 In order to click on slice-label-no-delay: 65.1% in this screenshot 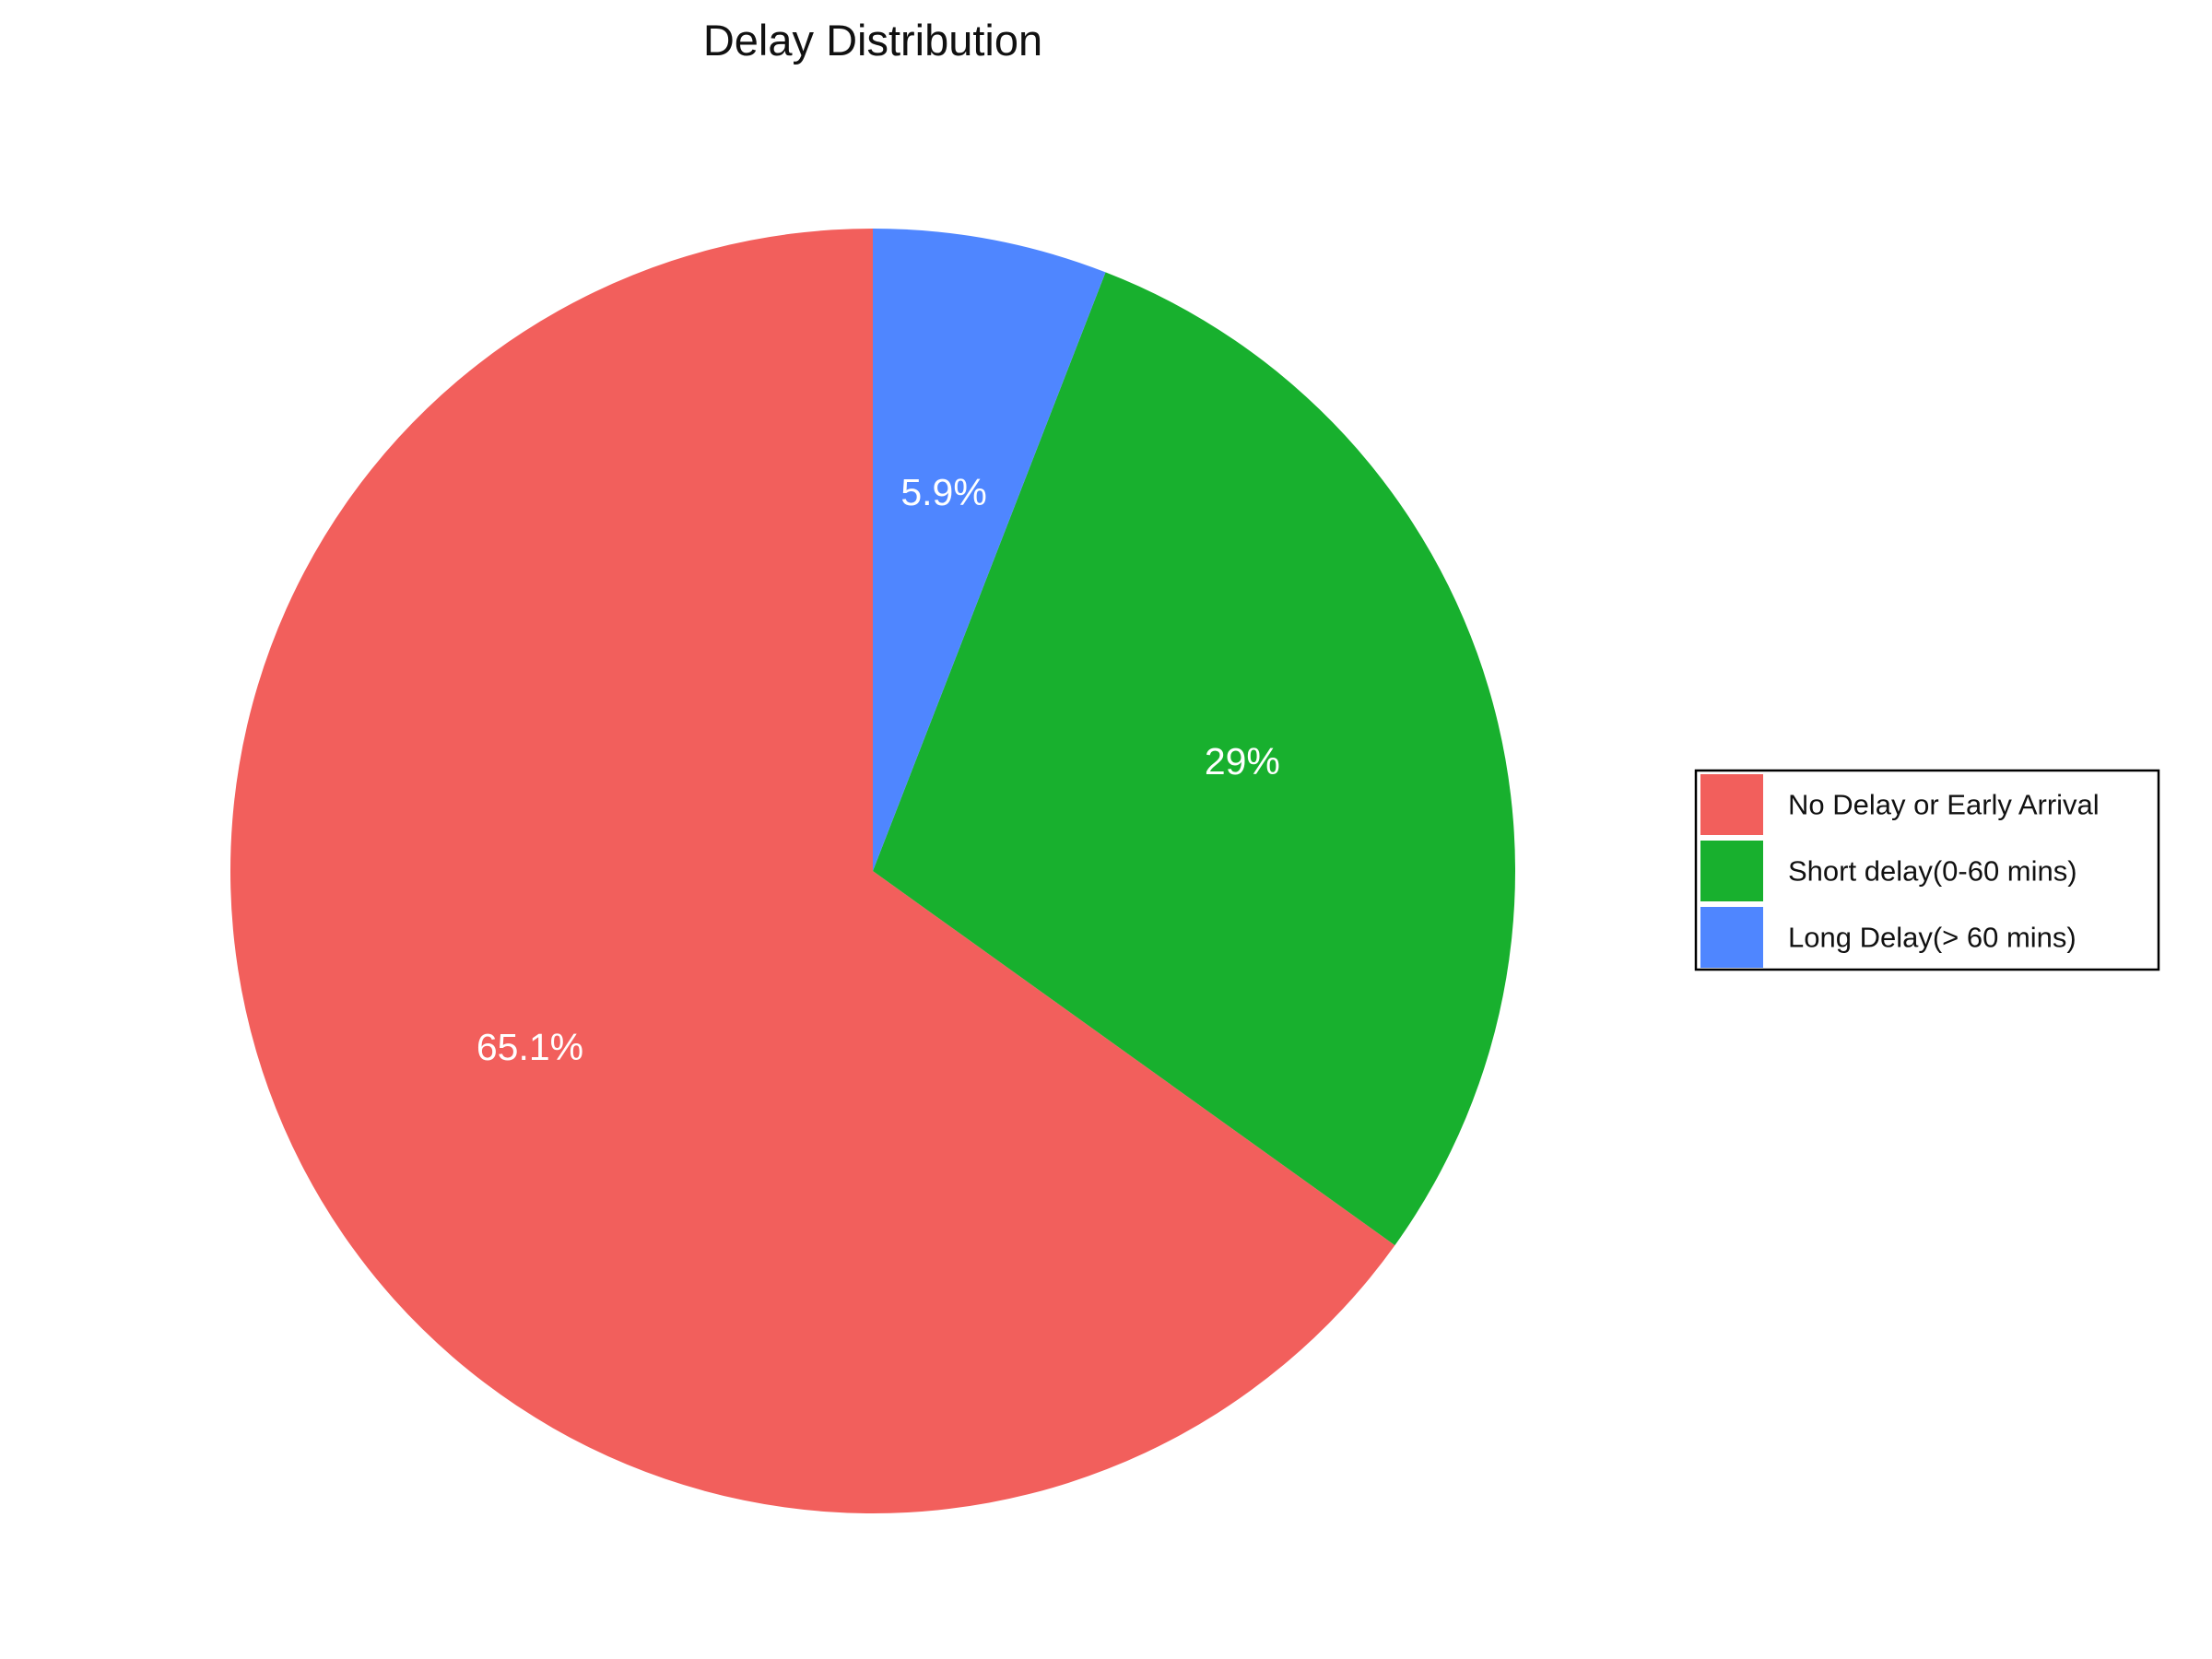, I will do `click(530, 1047)`.